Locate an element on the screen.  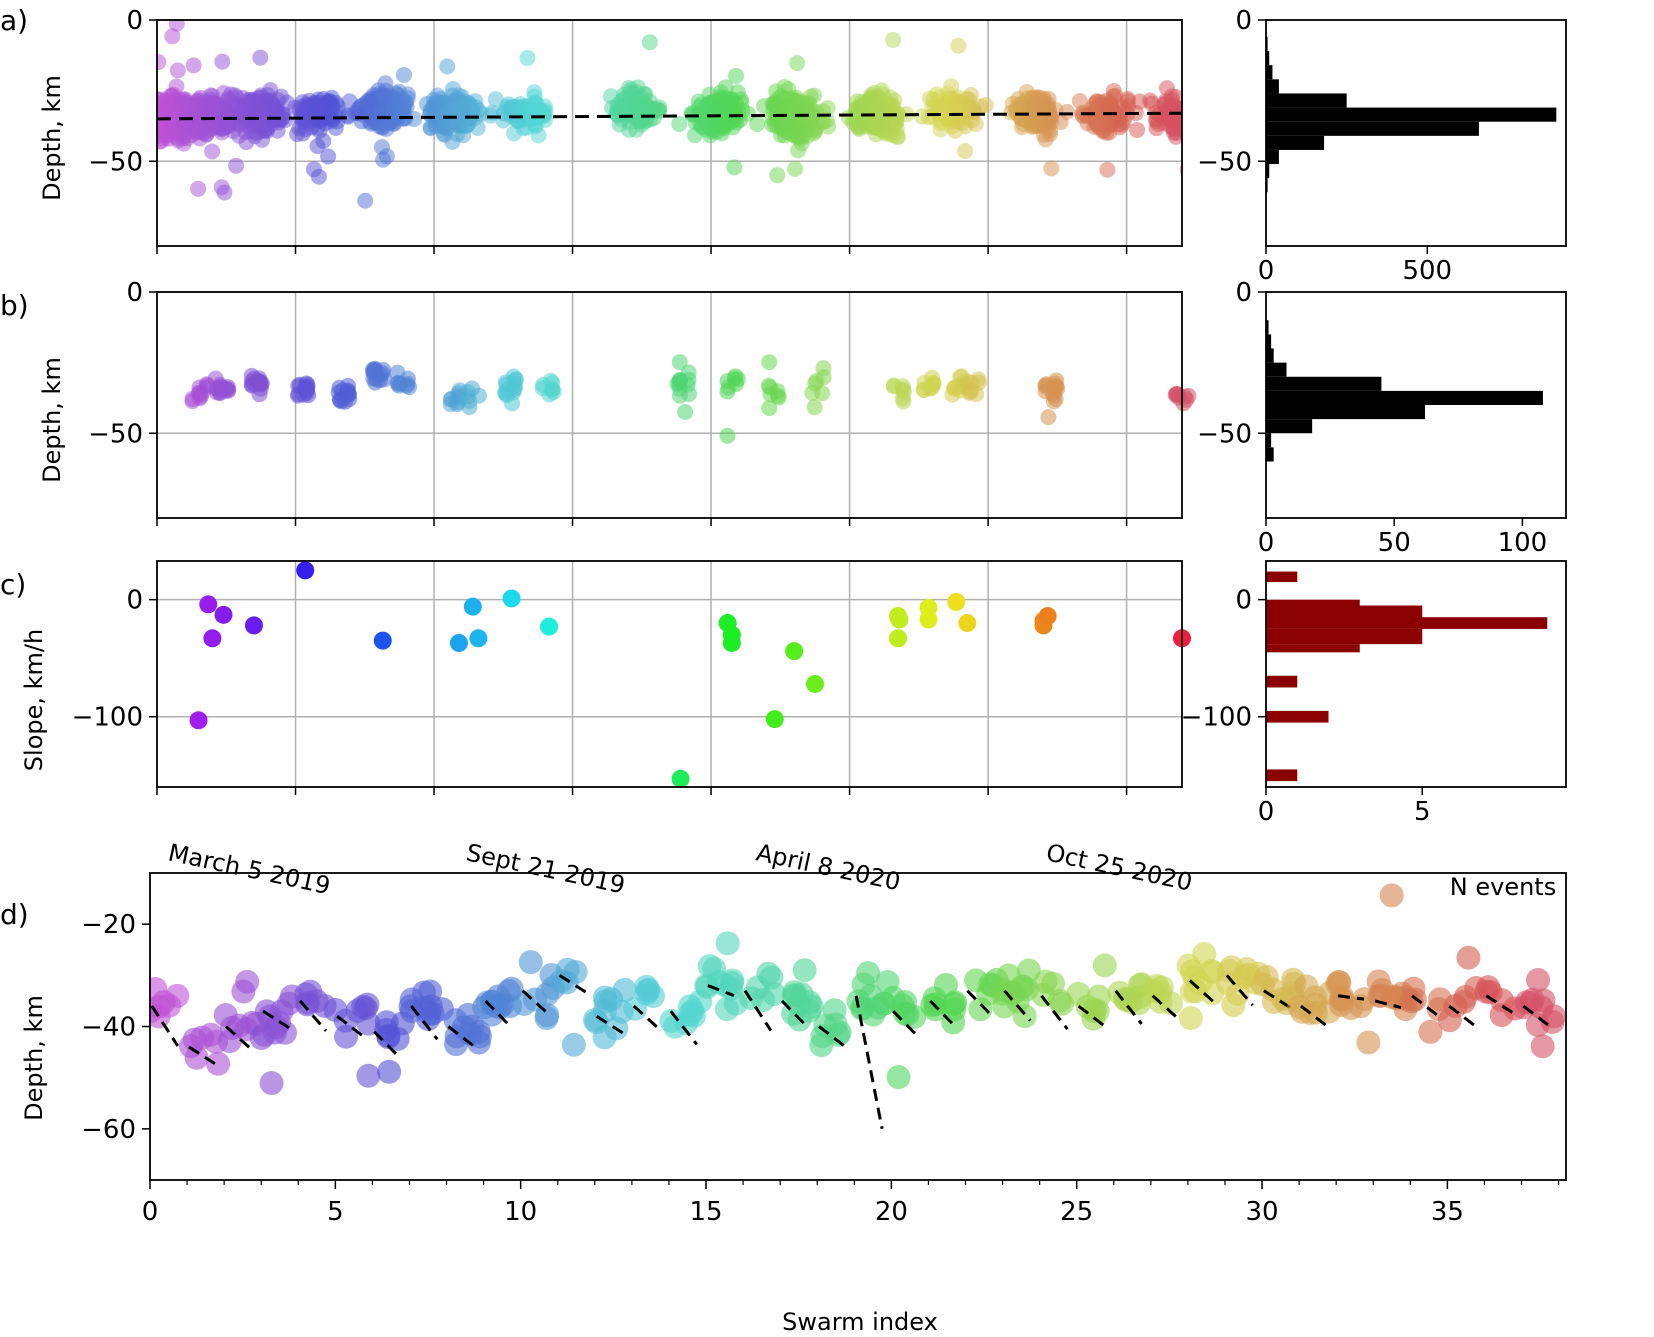
hist-x-tick-label-a-0: 0 is located at coordinates (1266, 271).